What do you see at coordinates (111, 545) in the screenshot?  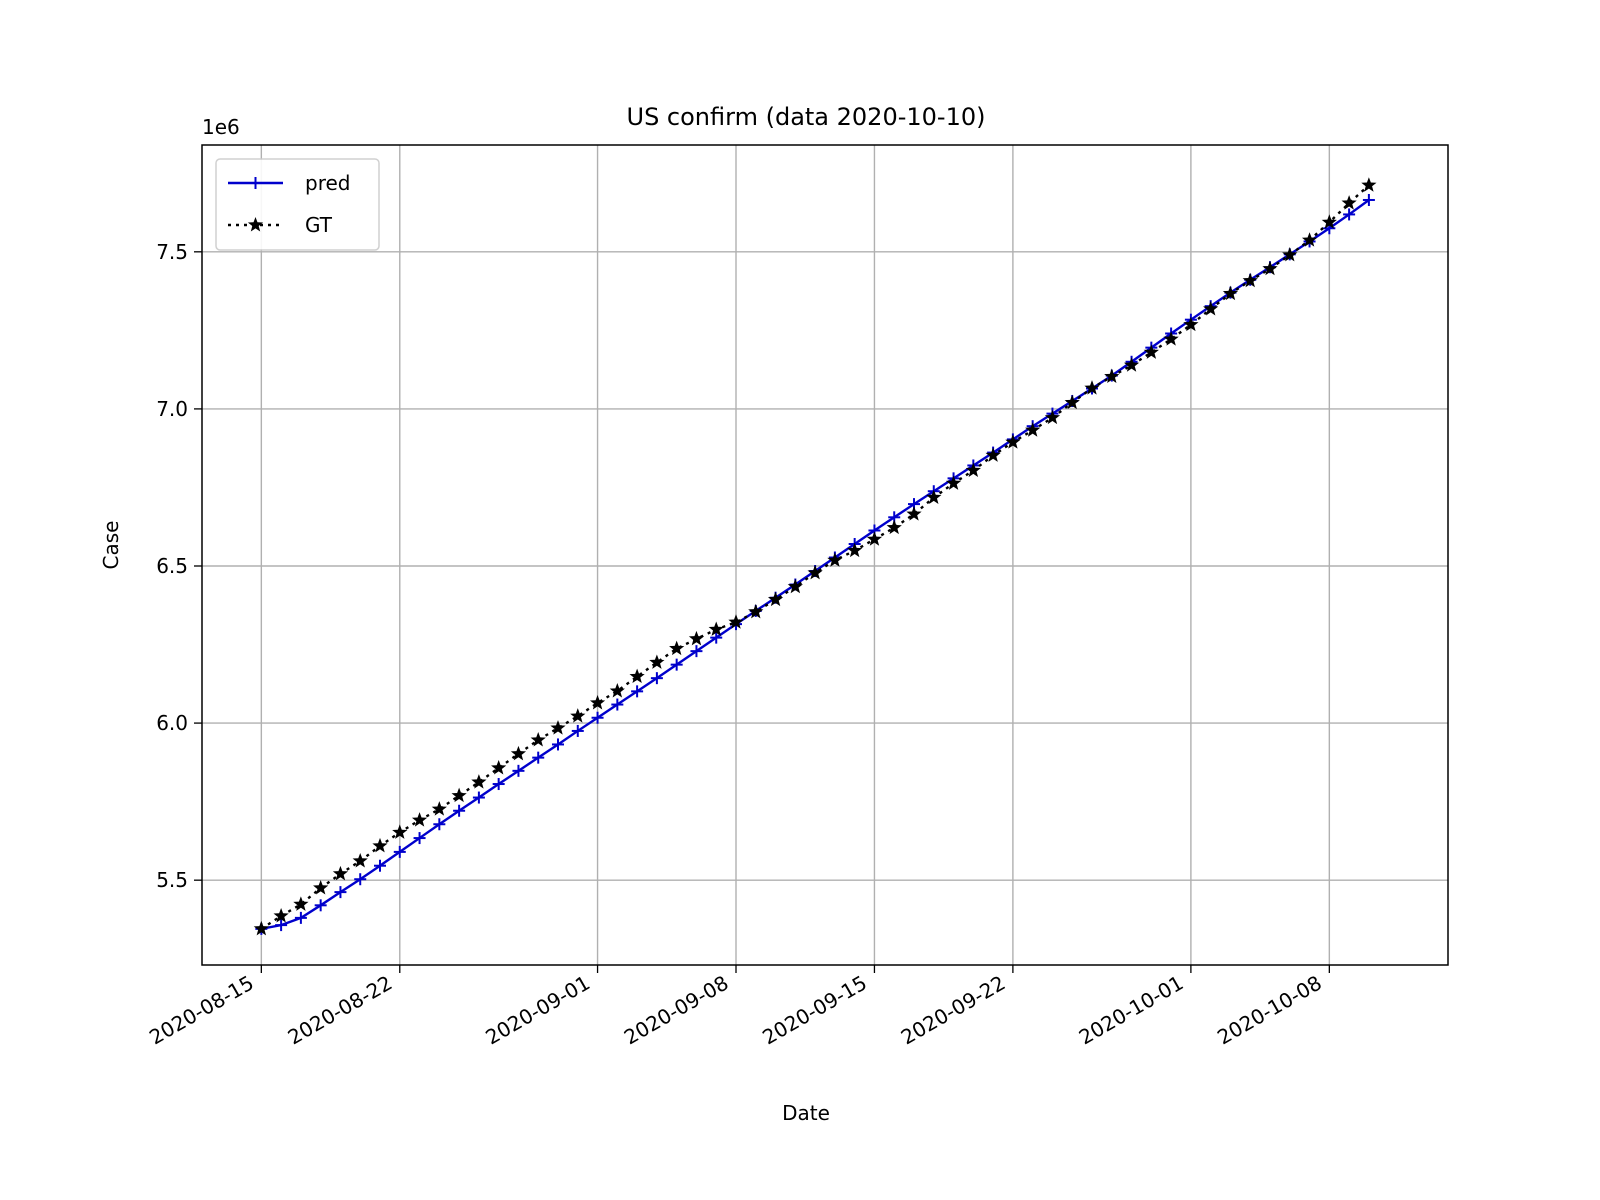 I see `y-axis-label: Case` at bounding box center [111, 545].